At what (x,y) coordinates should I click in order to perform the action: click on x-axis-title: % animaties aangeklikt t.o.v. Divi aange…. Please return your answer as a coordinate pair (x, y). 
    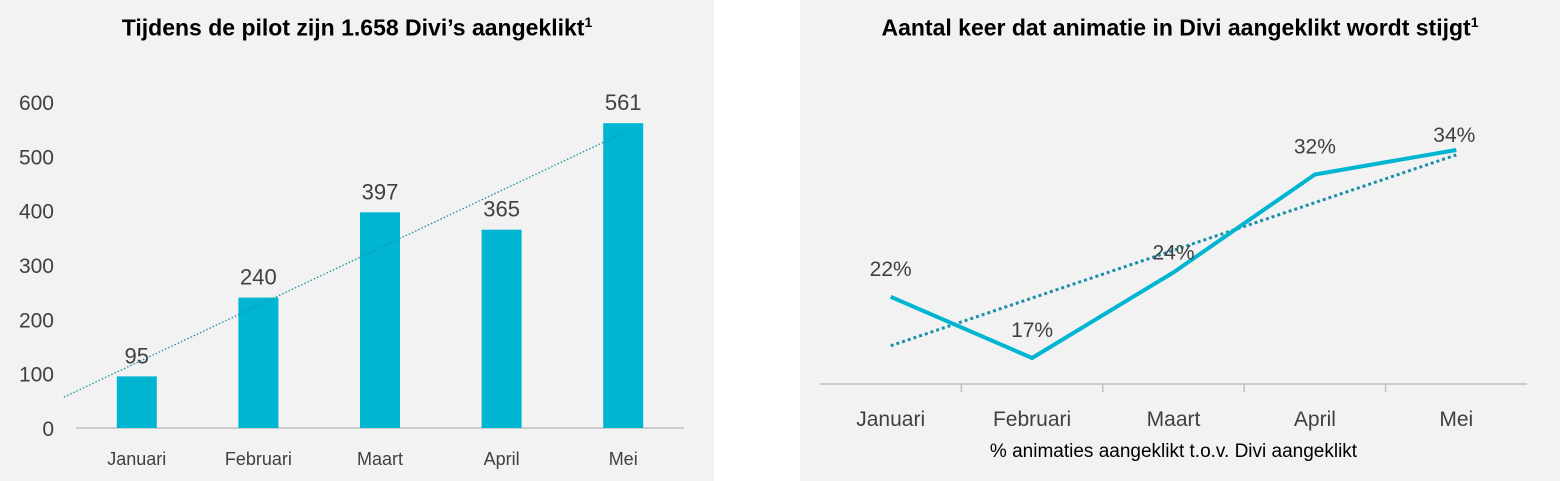
    Looking at the image, I should click on (1174, 451).